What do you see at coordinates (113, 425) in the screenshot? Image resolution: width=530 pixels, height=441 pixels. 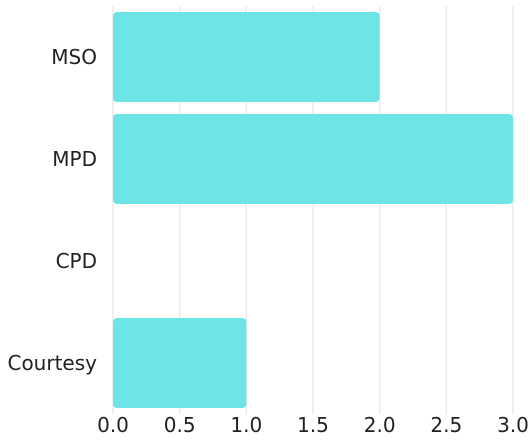 I see `x-tick-label: 0.0` at bounding box center [113, 425].